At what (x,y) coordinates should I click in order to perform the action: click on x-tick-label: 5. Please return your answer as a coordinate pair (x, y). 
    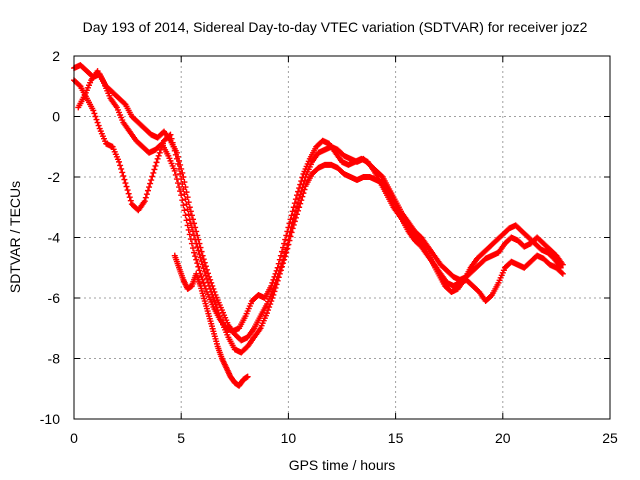
    Looking at the image, I should click on (181, 438).